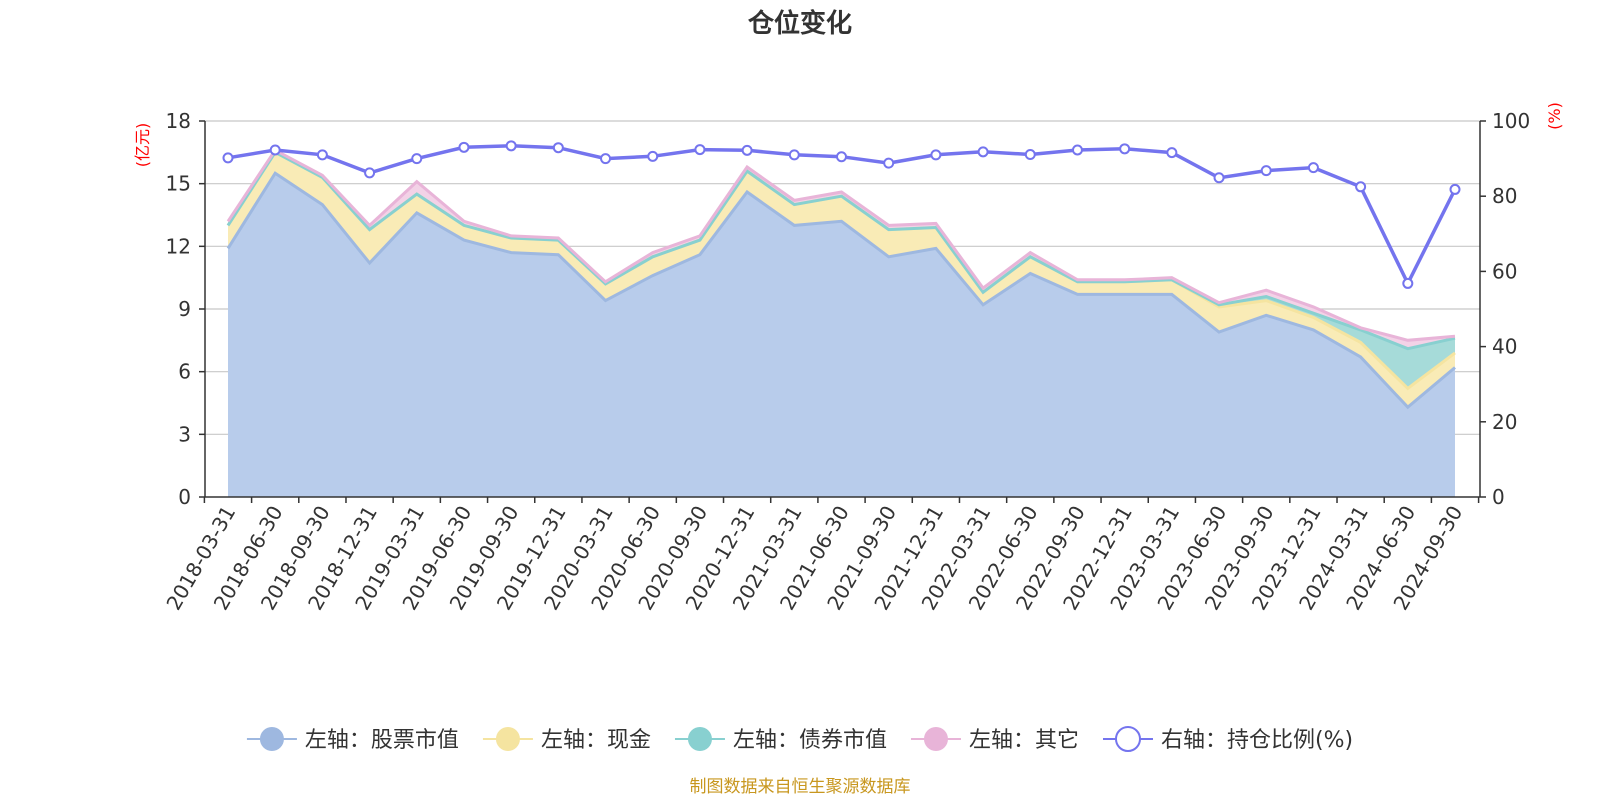 This screenshot has height=800, width=1600. What do you see at coordinates (184, 372) in the screenshot?
I see `left-tick-label: 6` at bounding box center [184, 372].